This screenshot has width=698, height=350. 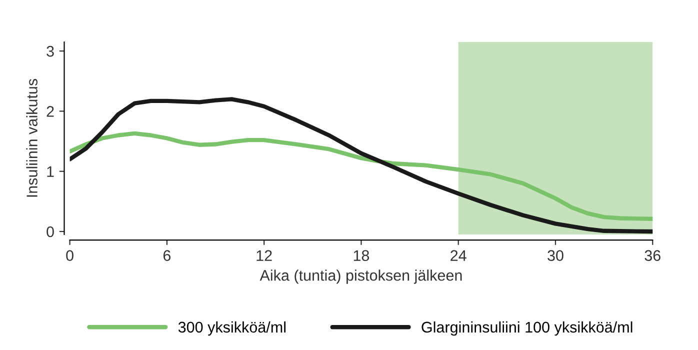 What do you see at coordinates (167, 255) in the screenshot?
I see `x-tick-label: 6` at bounding box center [167, 255].